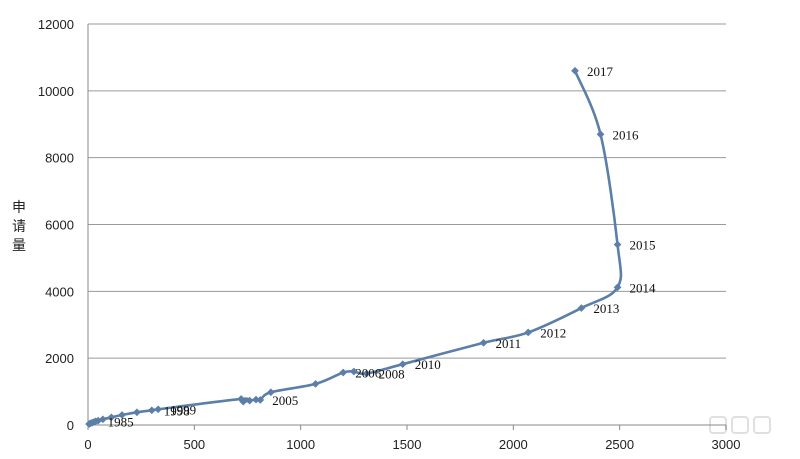 The height and width of the screenshot is (459, 800). I want to click on y-tick-label: 10000, so click(56, 91).